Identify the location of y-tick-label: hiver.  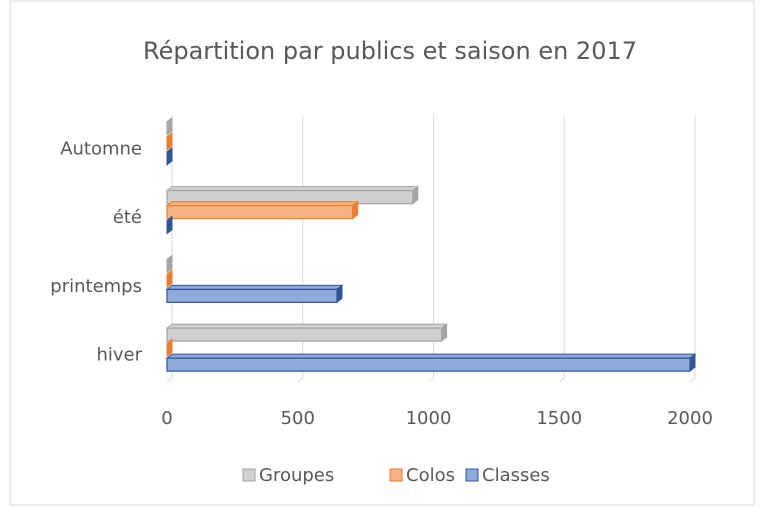
(119, 355).